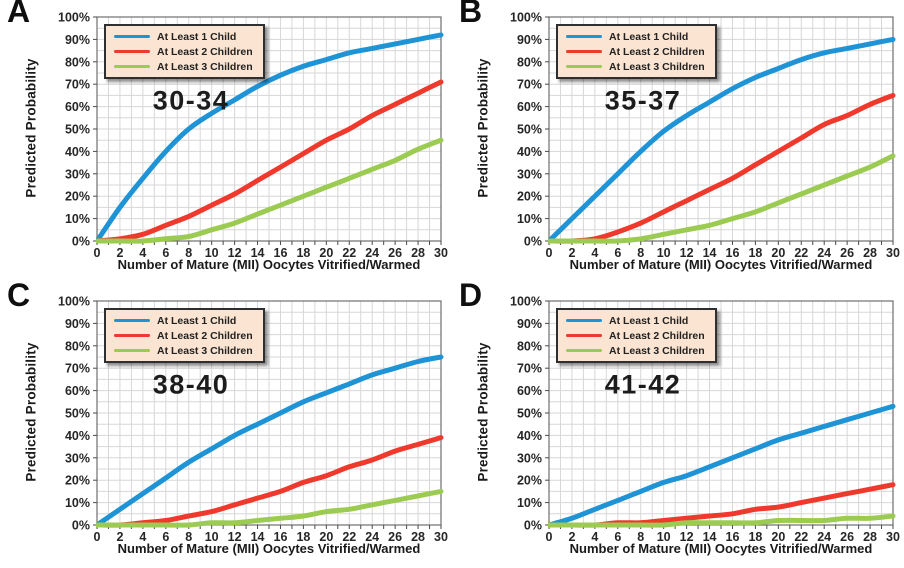 This screenshot has height=568, width=904. What do you see at coordinates (19, 295) in the screenshot?
I see `panel-letter-c: C` at bounding box center [19, 295].